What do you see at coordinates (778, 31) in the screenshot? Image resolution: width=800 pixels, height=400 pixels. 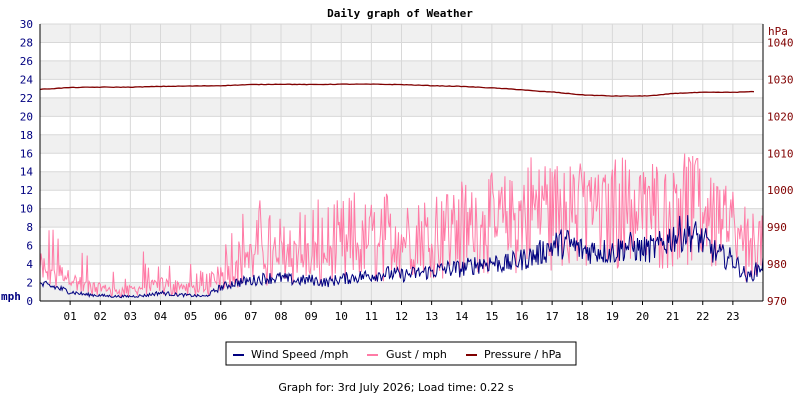 I see `right-axis-unit-label: hPa` at bounding box center [778, 31].